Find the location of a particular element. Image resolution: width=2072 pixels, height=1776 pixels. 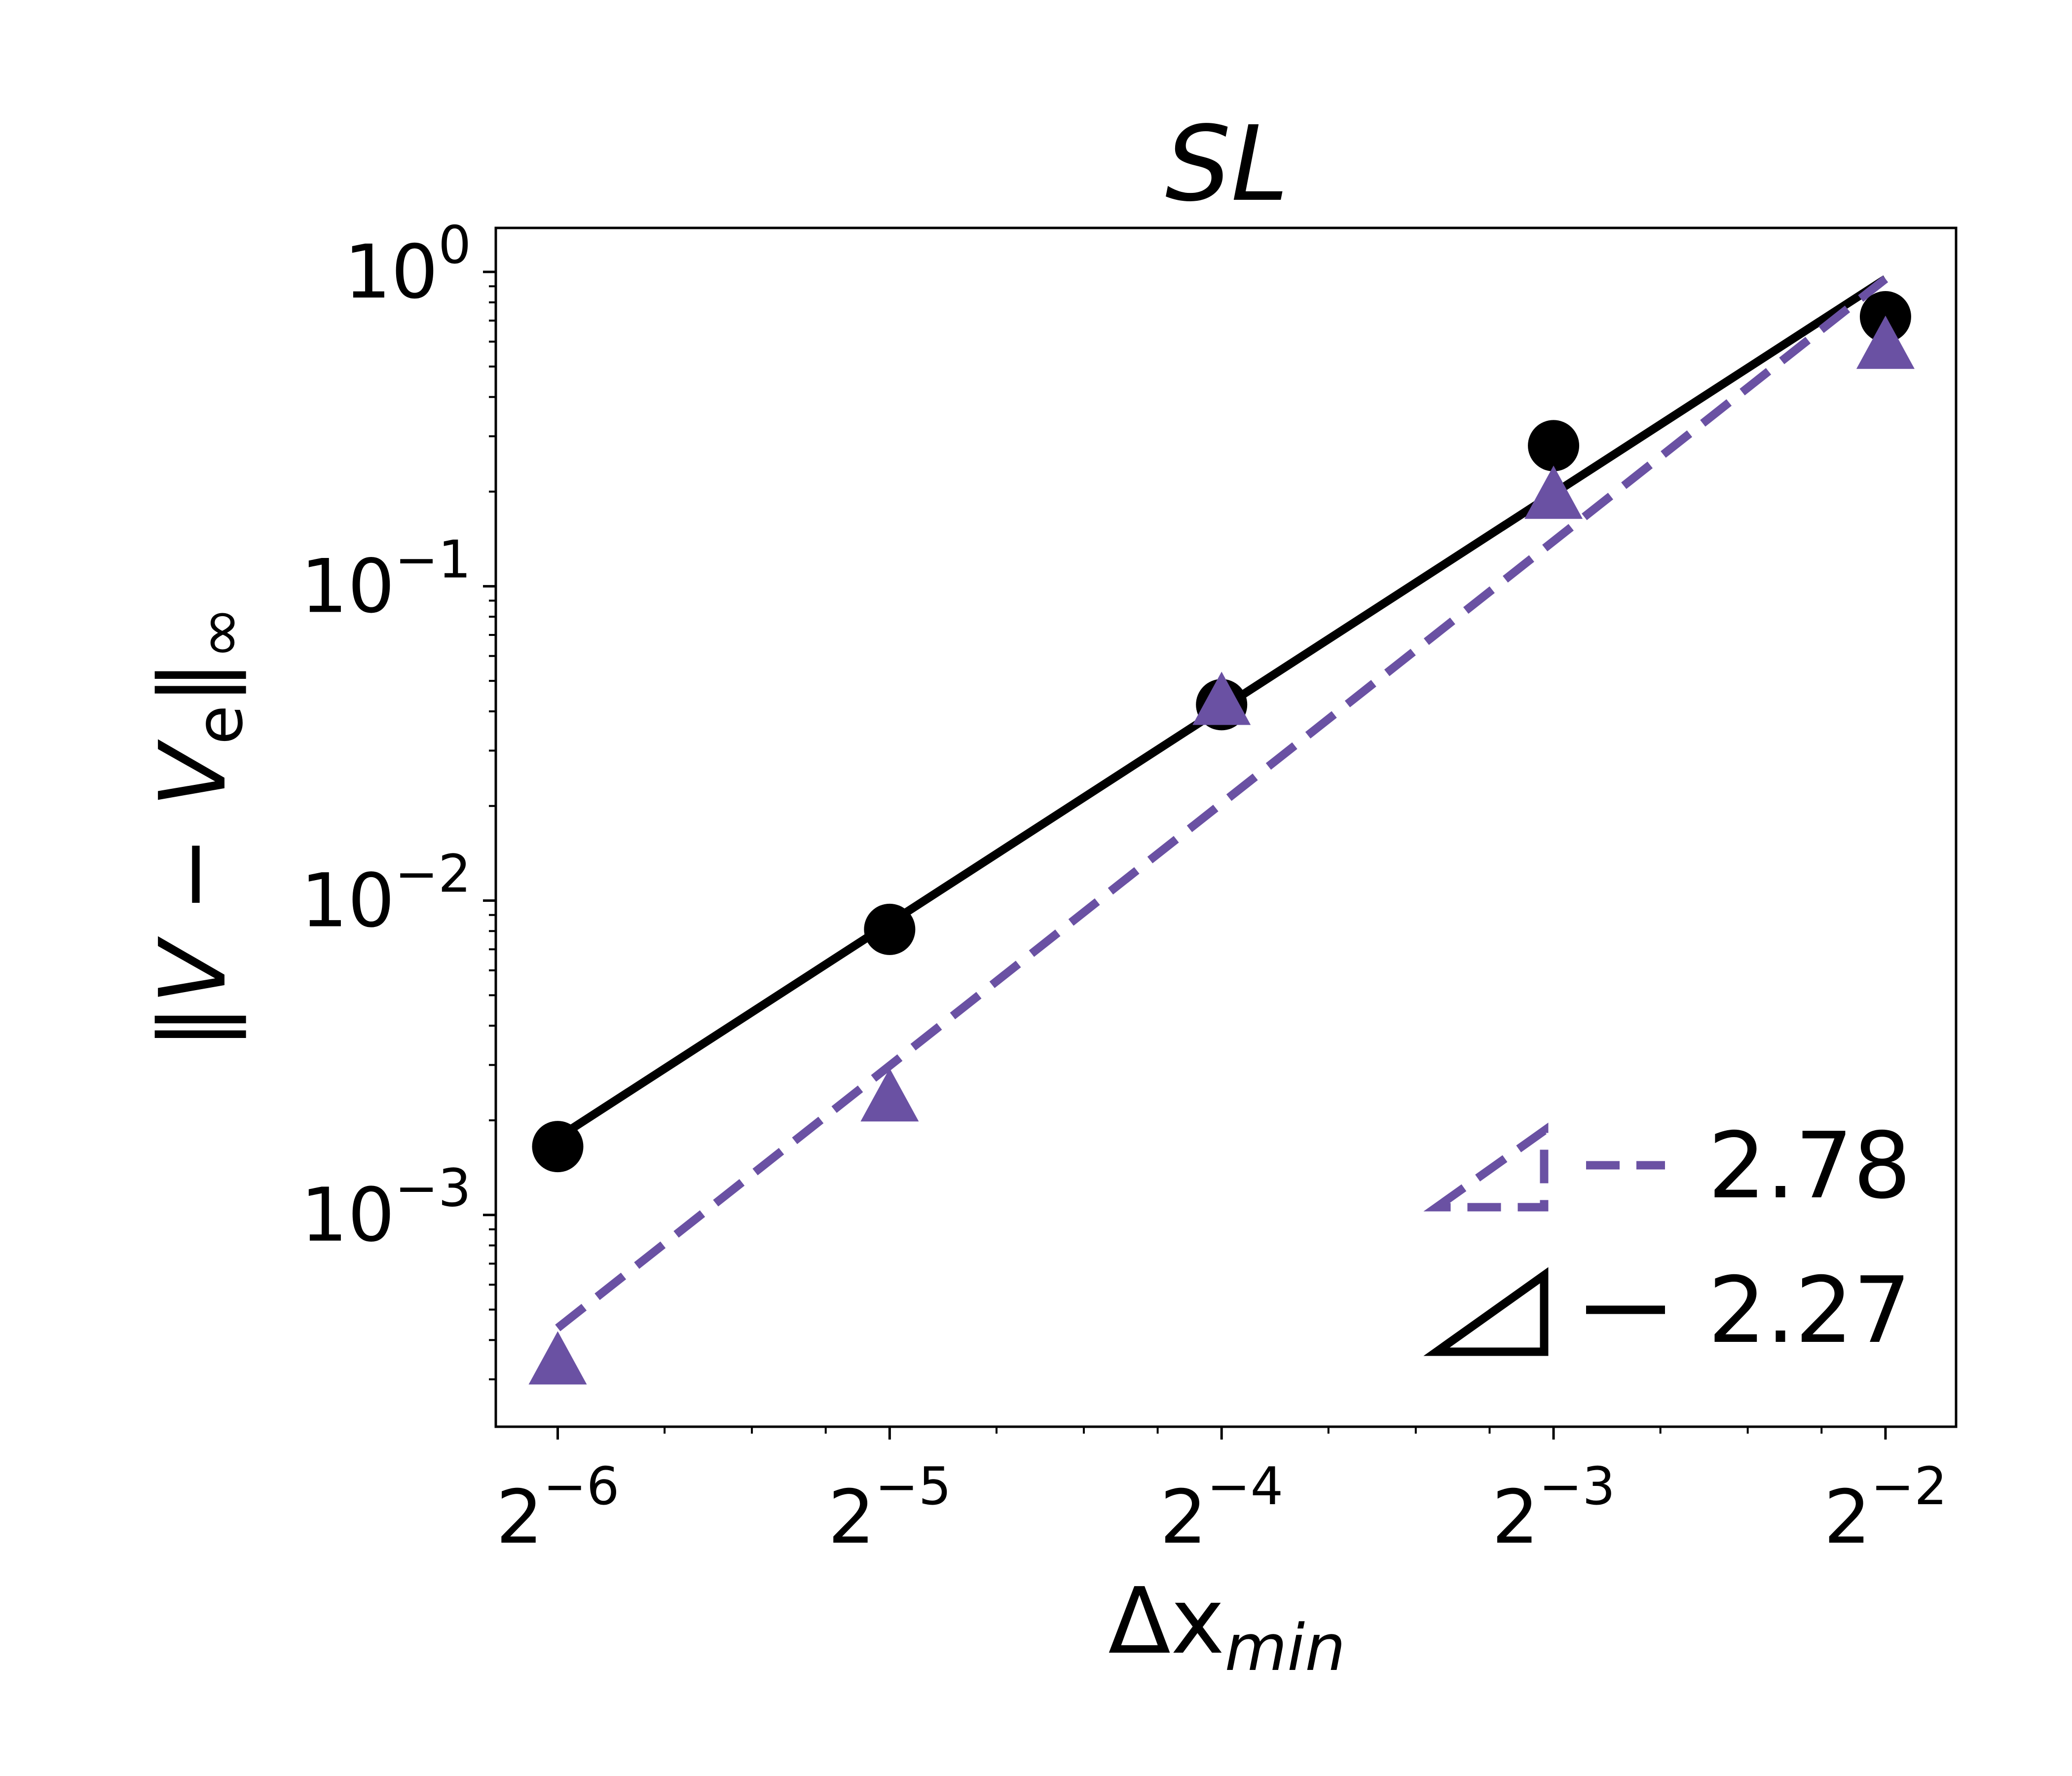

y-tick-label: 10⁻¹ is located at coordinates (386, 579).